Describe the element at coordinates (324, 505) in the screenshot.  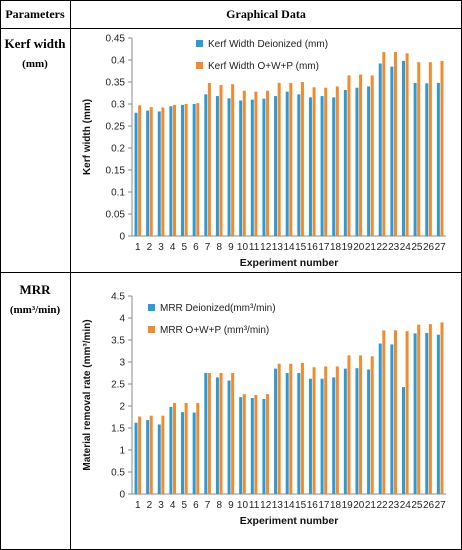
I see `x-tick-label: 17` at that location.